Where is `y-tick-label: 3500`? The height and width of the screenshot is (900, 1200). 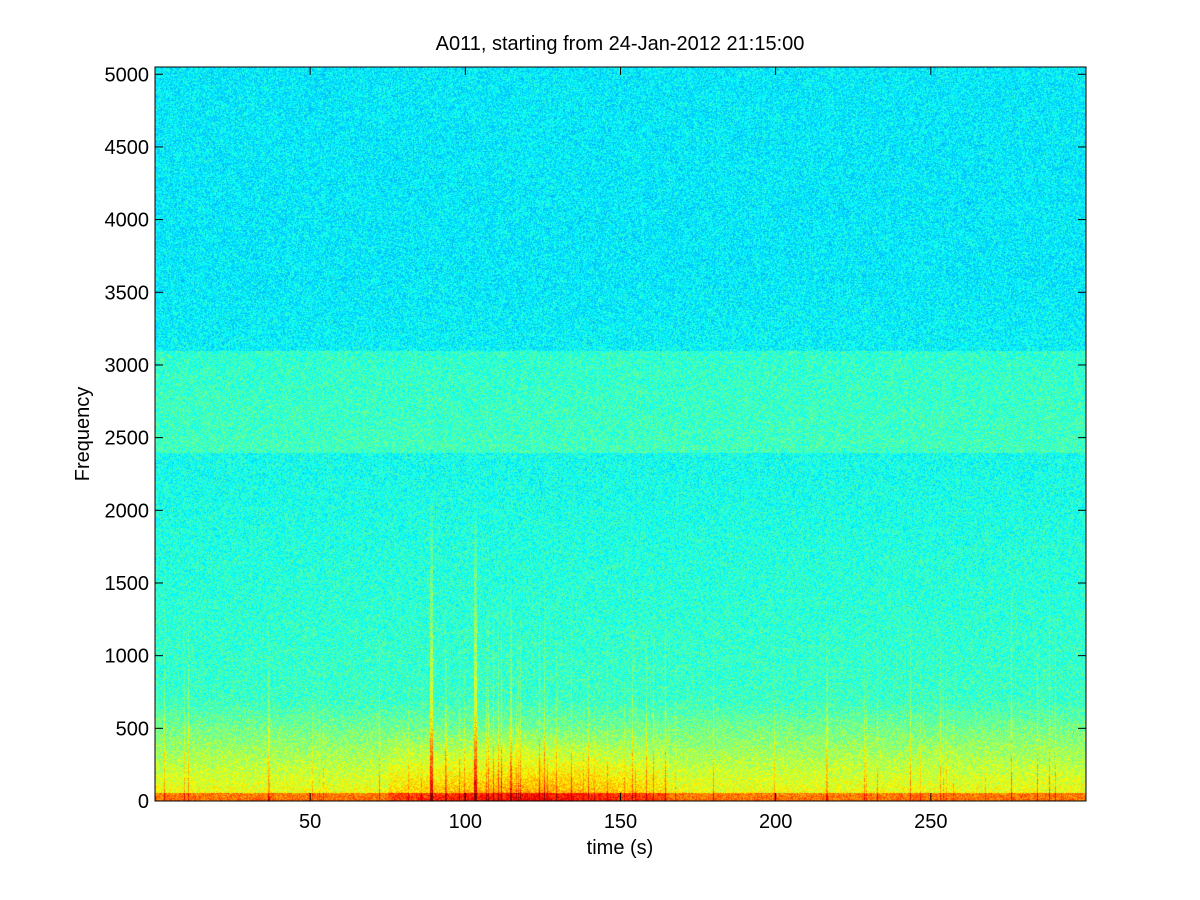
y-tick-label: 3500 is located at coordinates (127, 293).